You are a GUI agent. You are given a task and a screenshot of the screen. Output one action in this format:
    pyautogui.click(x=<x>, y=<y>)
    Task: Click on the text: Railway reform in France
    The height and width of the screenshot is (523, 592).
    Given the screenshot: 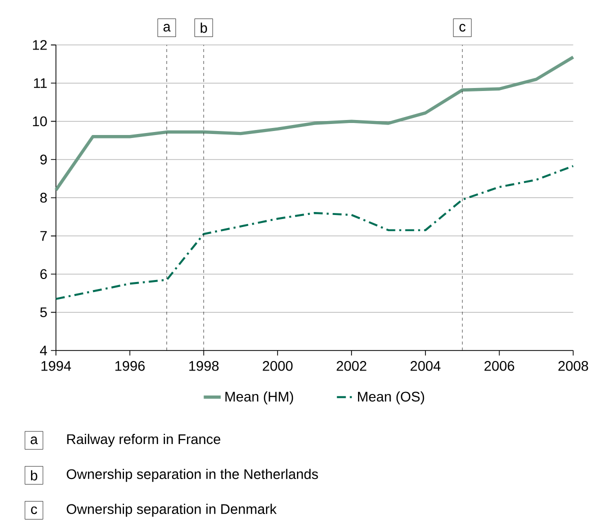 What is the action you would take?
    pyautogui.click(x=143, y=440)
    